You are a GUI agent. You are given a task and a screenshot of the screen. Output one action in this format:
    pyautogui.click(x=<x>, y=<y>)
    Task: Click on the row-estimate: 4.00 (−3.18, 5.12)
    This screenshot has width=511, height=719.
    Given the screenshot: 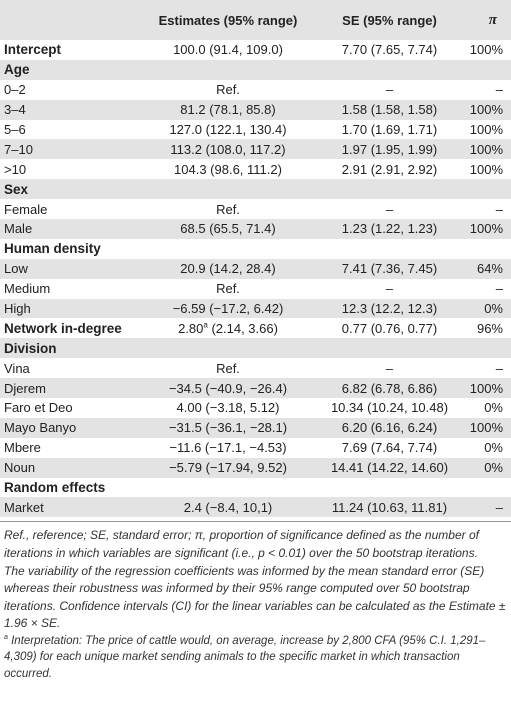 What is the action you would take?
    pyautogui.click(x=228, y=408)
    